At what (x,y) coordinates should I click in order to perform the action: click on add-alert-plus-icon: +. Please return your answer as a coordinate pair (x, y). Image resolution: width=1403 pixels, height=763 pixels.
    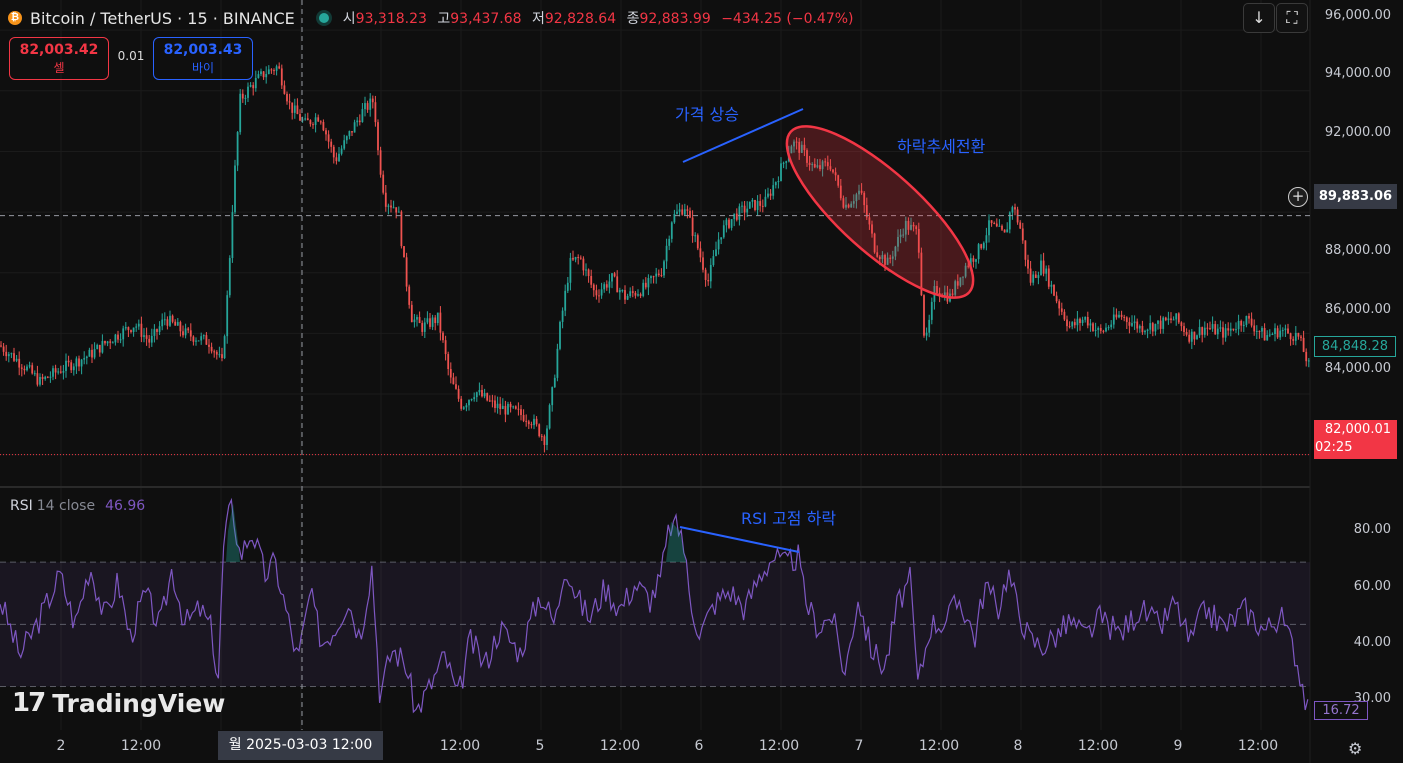
    Looking at the image, I should click on (1298, 197).